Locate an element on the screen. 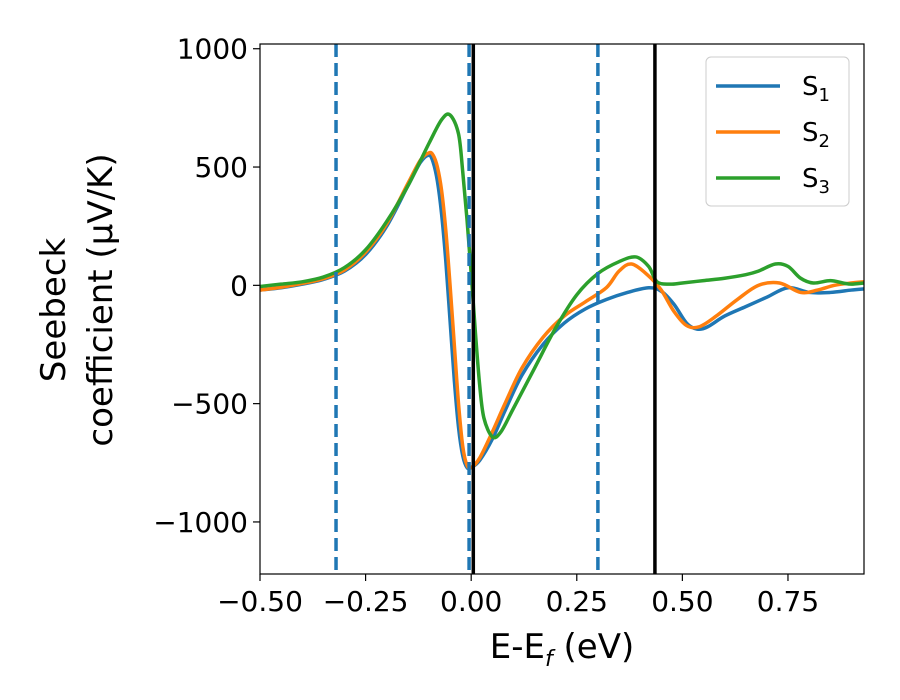 The image size is (900, 700). y-axis-title-line1: Seebeck is located at coordinates (54, 310).